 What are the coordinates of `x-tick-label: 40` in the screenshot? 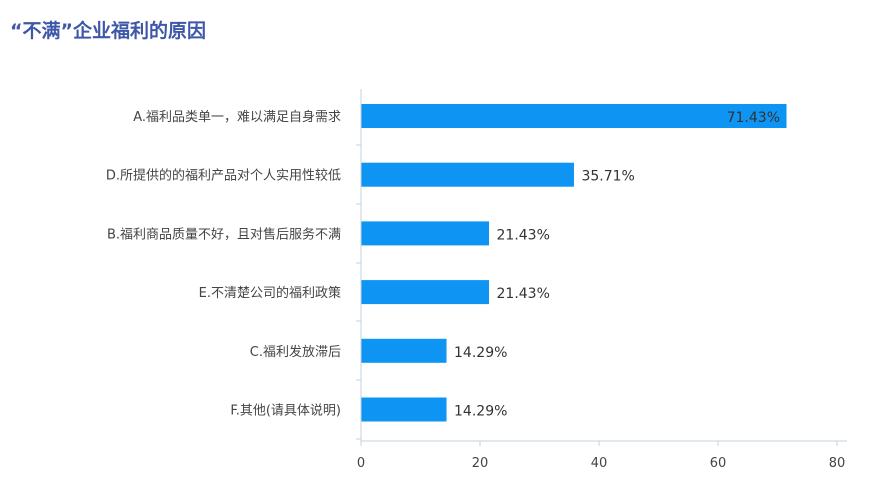 It's located at (599, 463).